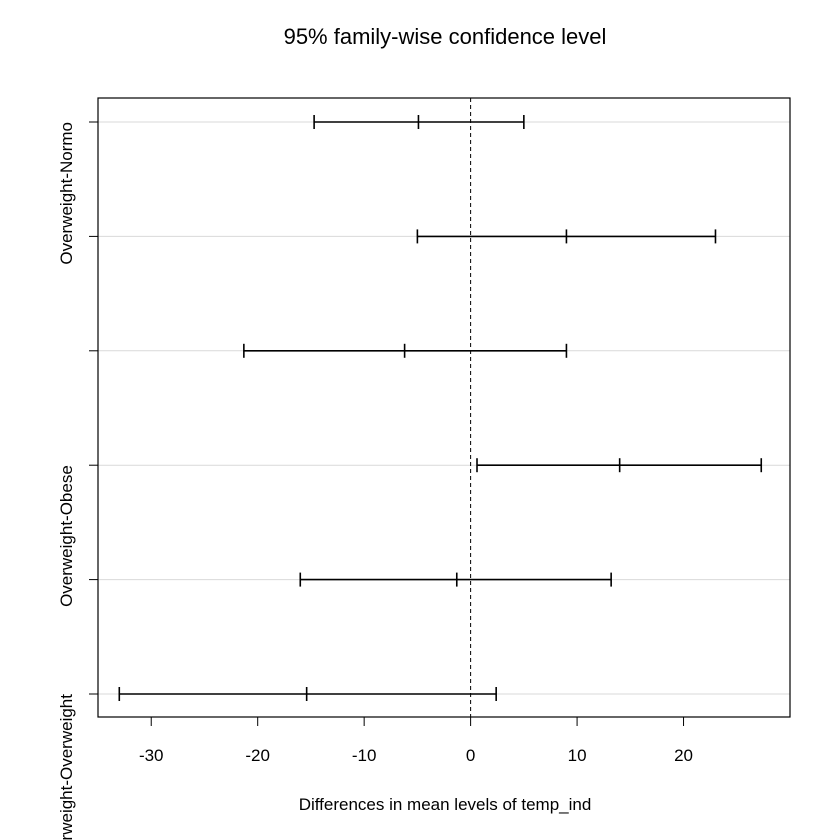 The height and width of the screenshot is (840, 840). I want to click on x-tick-label: -30, so click(151, 755).